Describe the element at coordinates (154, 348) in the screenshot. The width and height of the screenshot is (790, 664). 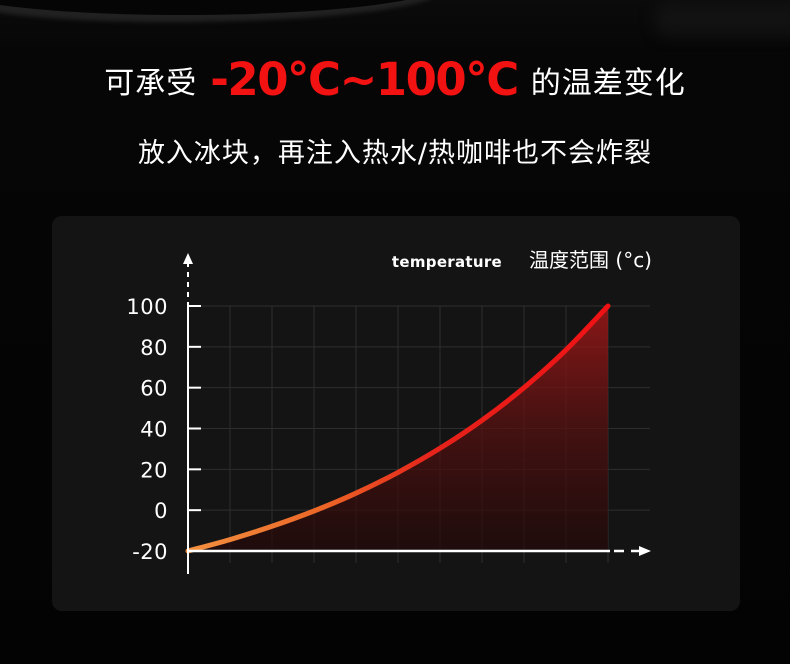
I see `y-tick-label: 80` at that location.